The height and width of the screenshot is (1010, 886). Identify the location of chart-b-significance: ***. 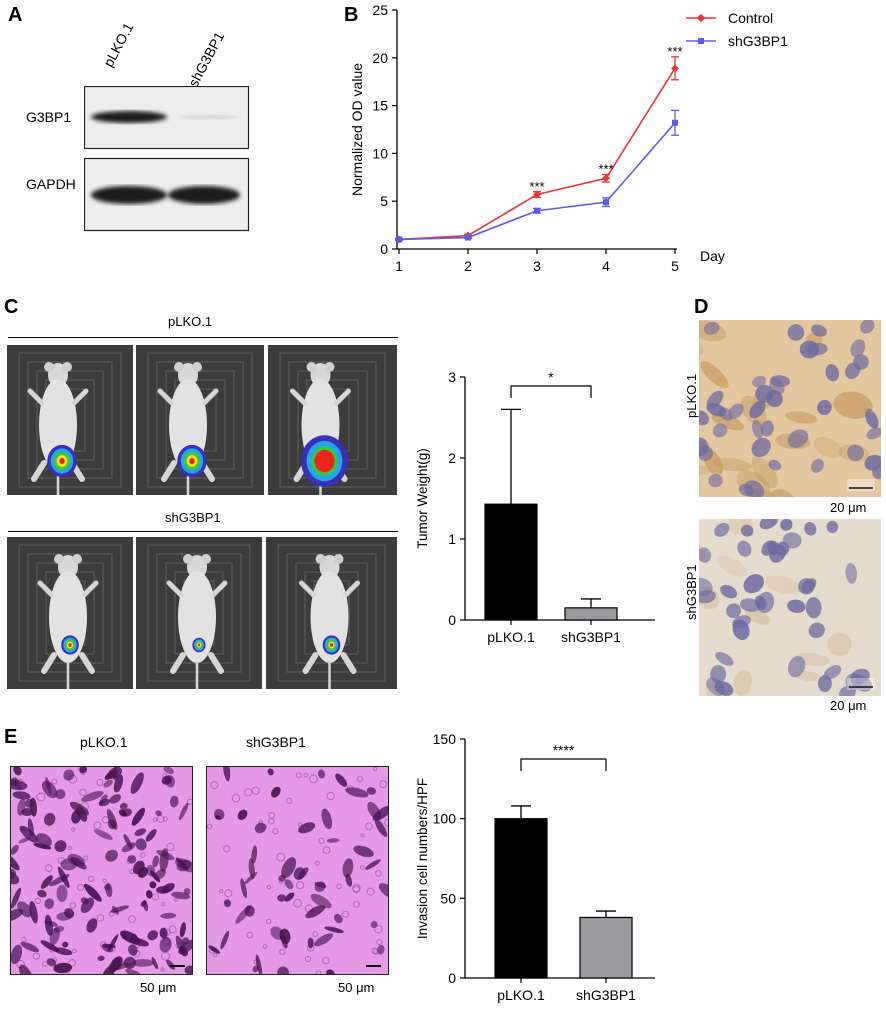
(536, 186).